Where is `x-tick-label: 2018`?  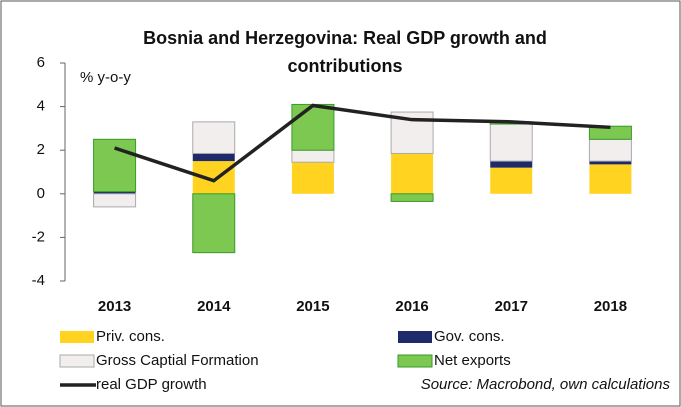 x-tick-label: 2018 is located at coordinates (610, 306).